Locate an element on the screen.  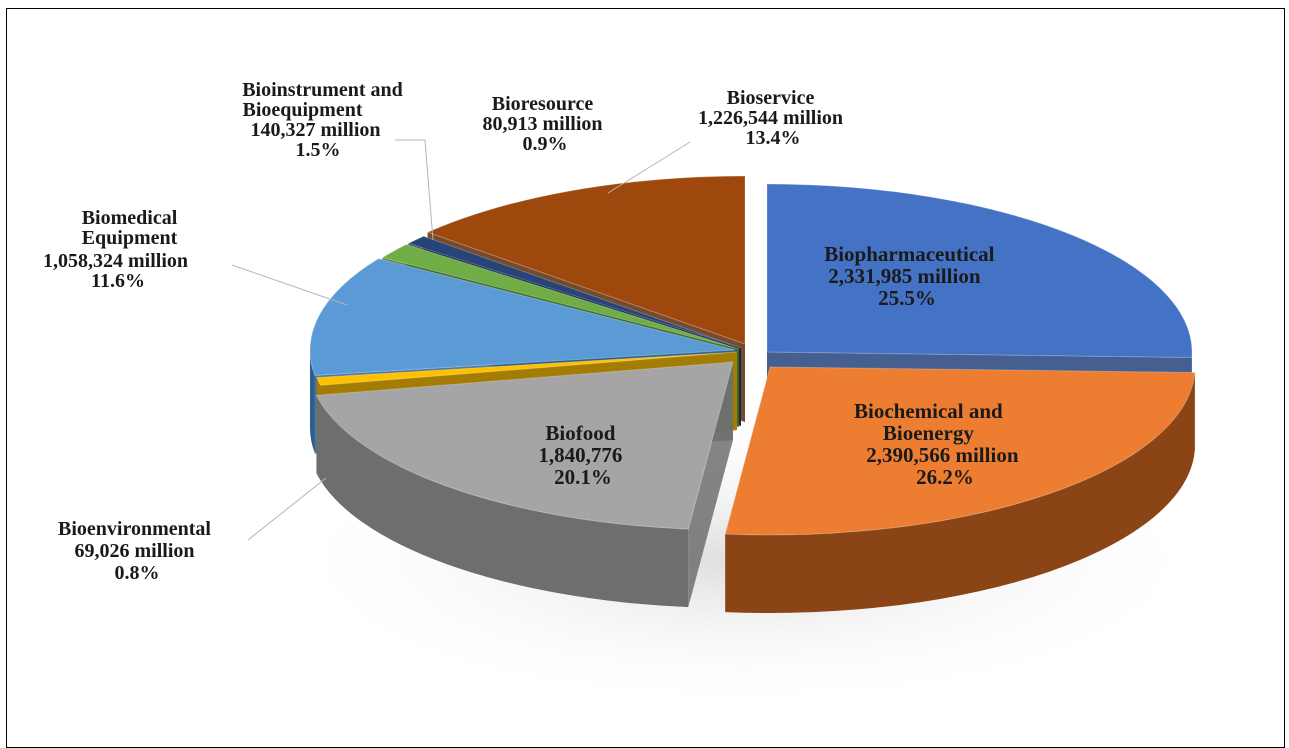
label-biofood-line2: 1,840,776 is located at coordinates (580, 455).